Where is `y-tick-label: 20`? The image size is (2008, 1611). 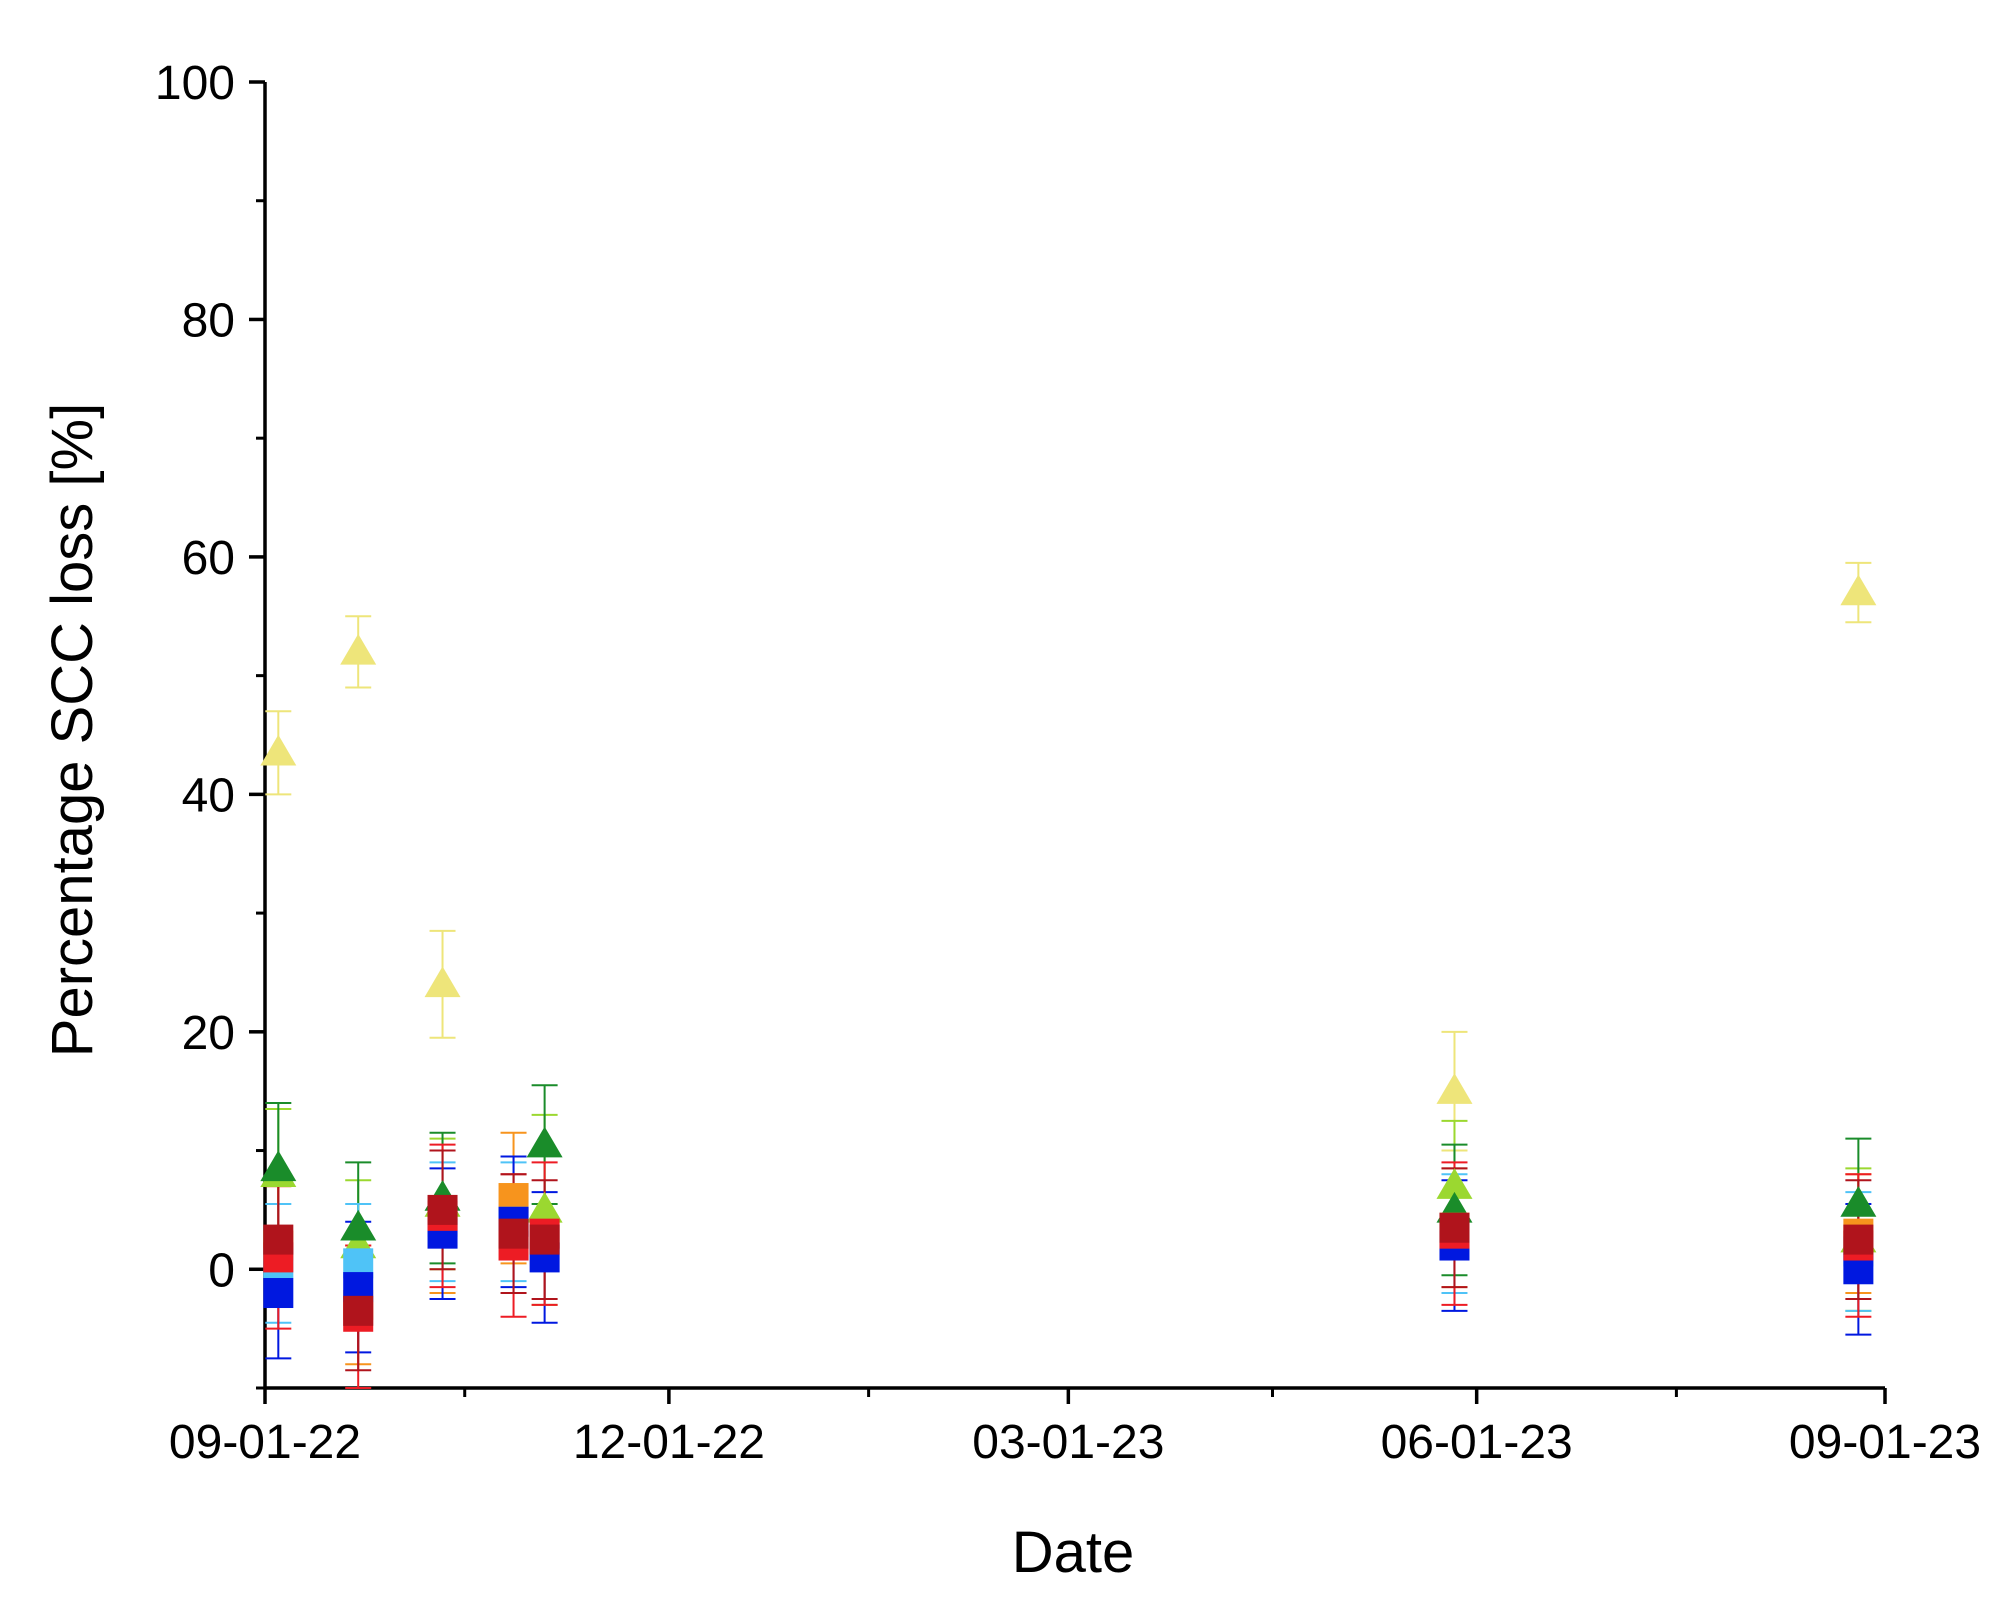
y-tick-label: 20 is located at coordinates (208, 1033).